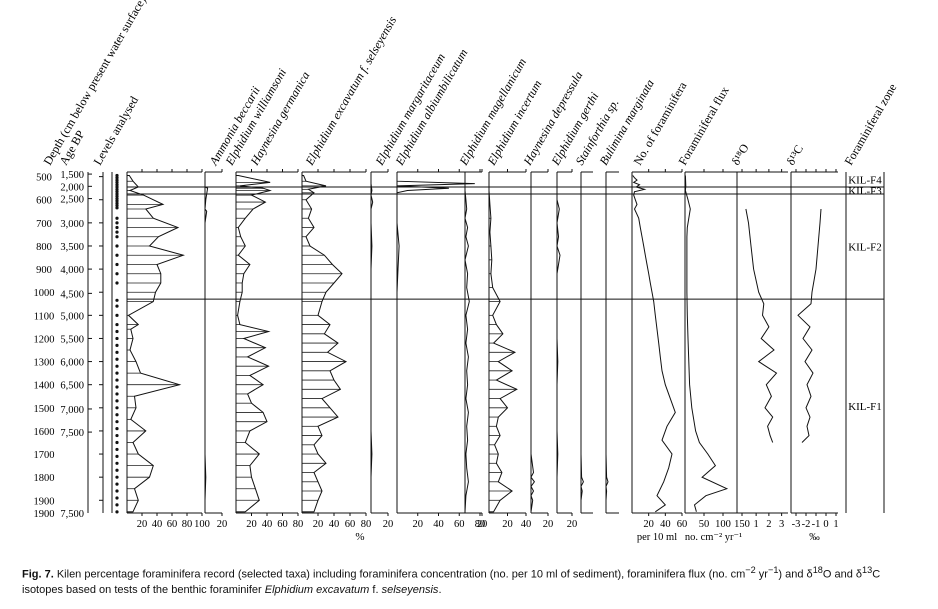 The height and width of the screenshot is (609, 938). Describe the element at coordinates (44, 478) in the screenshot. I see `depth-tick-label: 1800` at that location.